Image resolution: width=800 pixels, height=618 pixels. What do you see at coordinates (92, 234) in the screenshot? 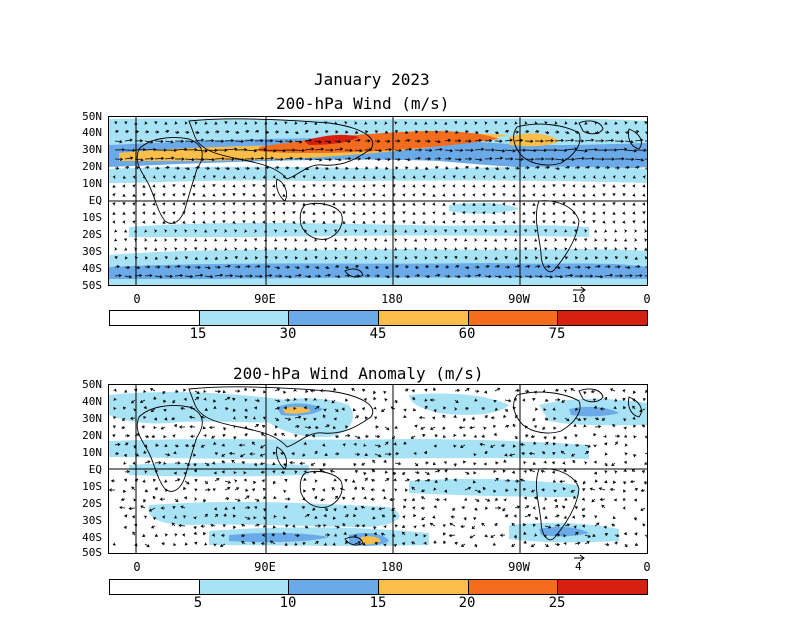
I see `lat-label: 20S` at bounding box center [92, 234].